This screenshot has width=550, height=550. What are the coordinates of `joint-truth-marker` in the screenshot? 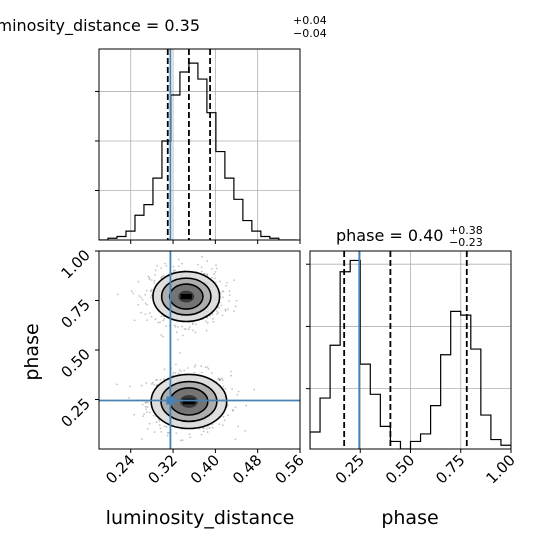 It's located at (170, 400).